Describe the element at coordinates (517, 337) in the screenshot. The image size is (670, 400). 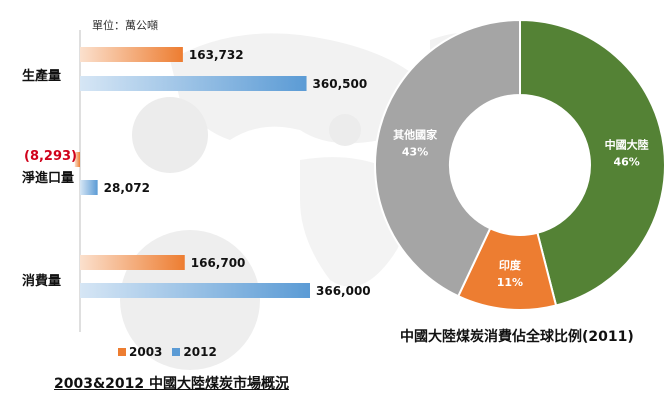
I see `donut-chart-title: 中國大陸煤炭消費佔全球比例(2011)` at that location.